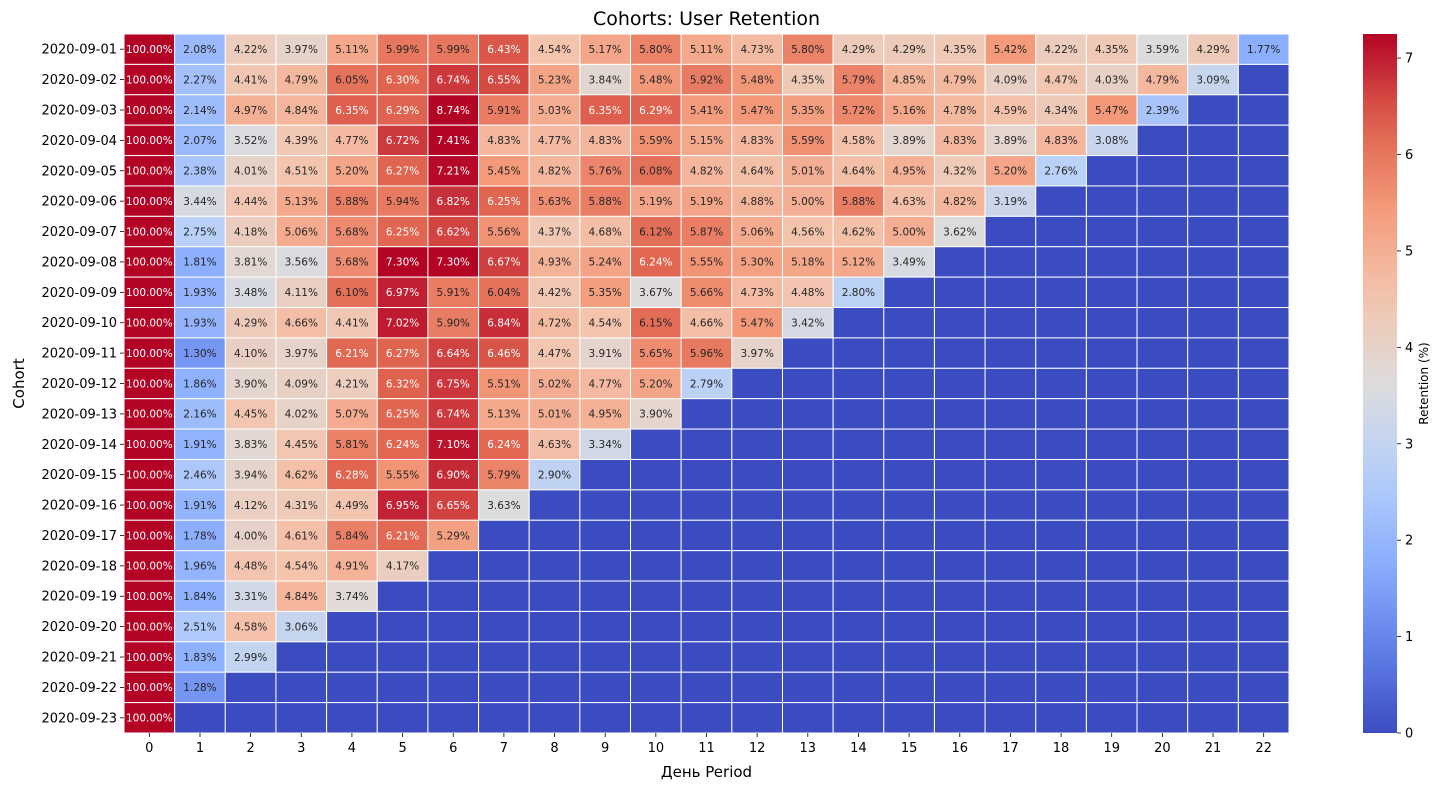  What do you see at coordinates (858, 263) in the screenshot?
I see `cell-value-label: 5.12%` at bounding box center [858, 263].